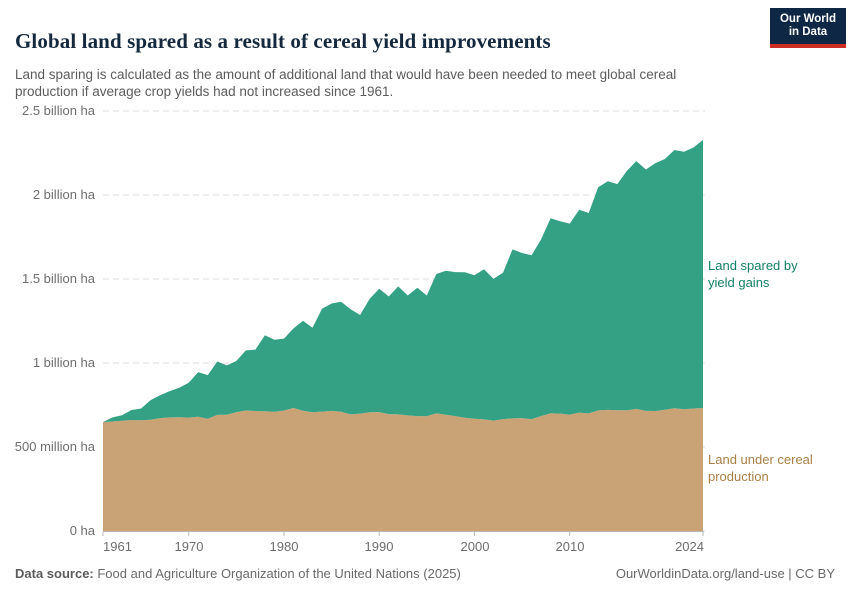  Describe the element at coordinates (54, 573) in the screenshot. I see `data-source-label: Data source:` at that location.